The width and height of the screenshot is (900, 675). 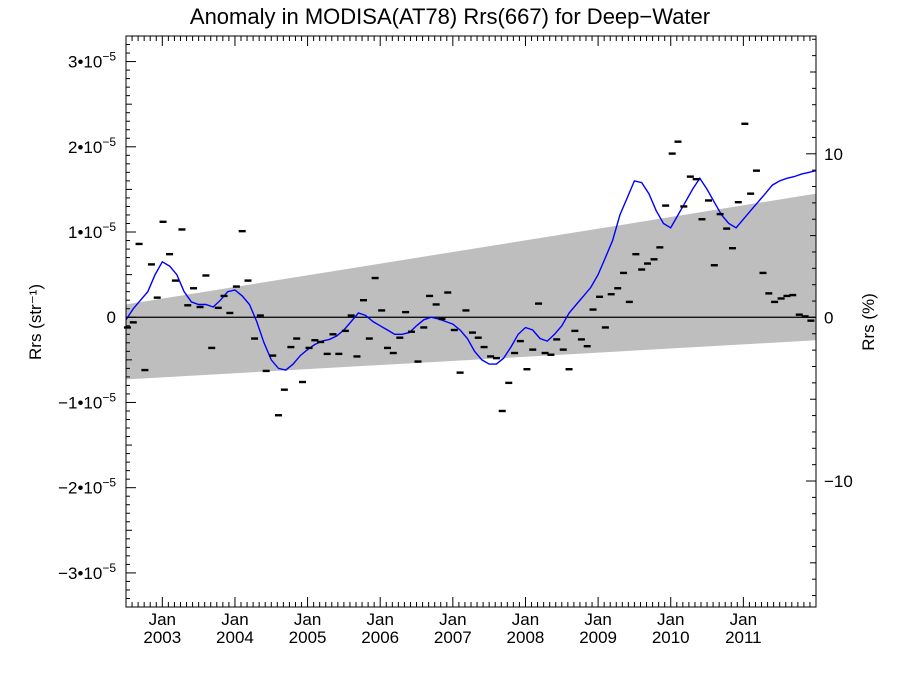 What do you see at coordinates (868, 322) in the screenshot?
I see `y-axis-right-label: Rrs (%)` at bounding box center [868, 322].